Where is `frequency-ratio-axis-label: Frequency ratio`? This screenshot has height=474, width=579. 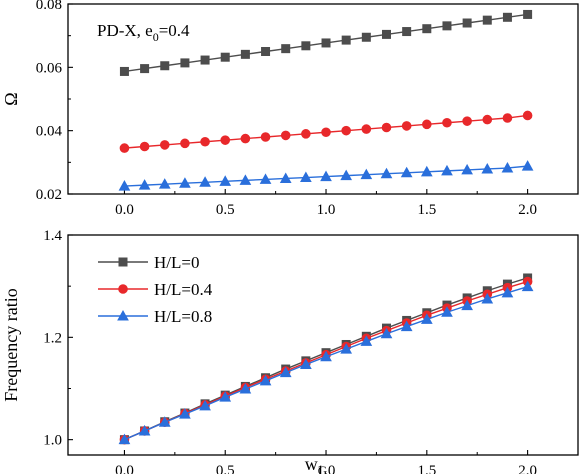 frequency-ratio-axis-label: Frequency ratio is located at coordinates (11, 344).